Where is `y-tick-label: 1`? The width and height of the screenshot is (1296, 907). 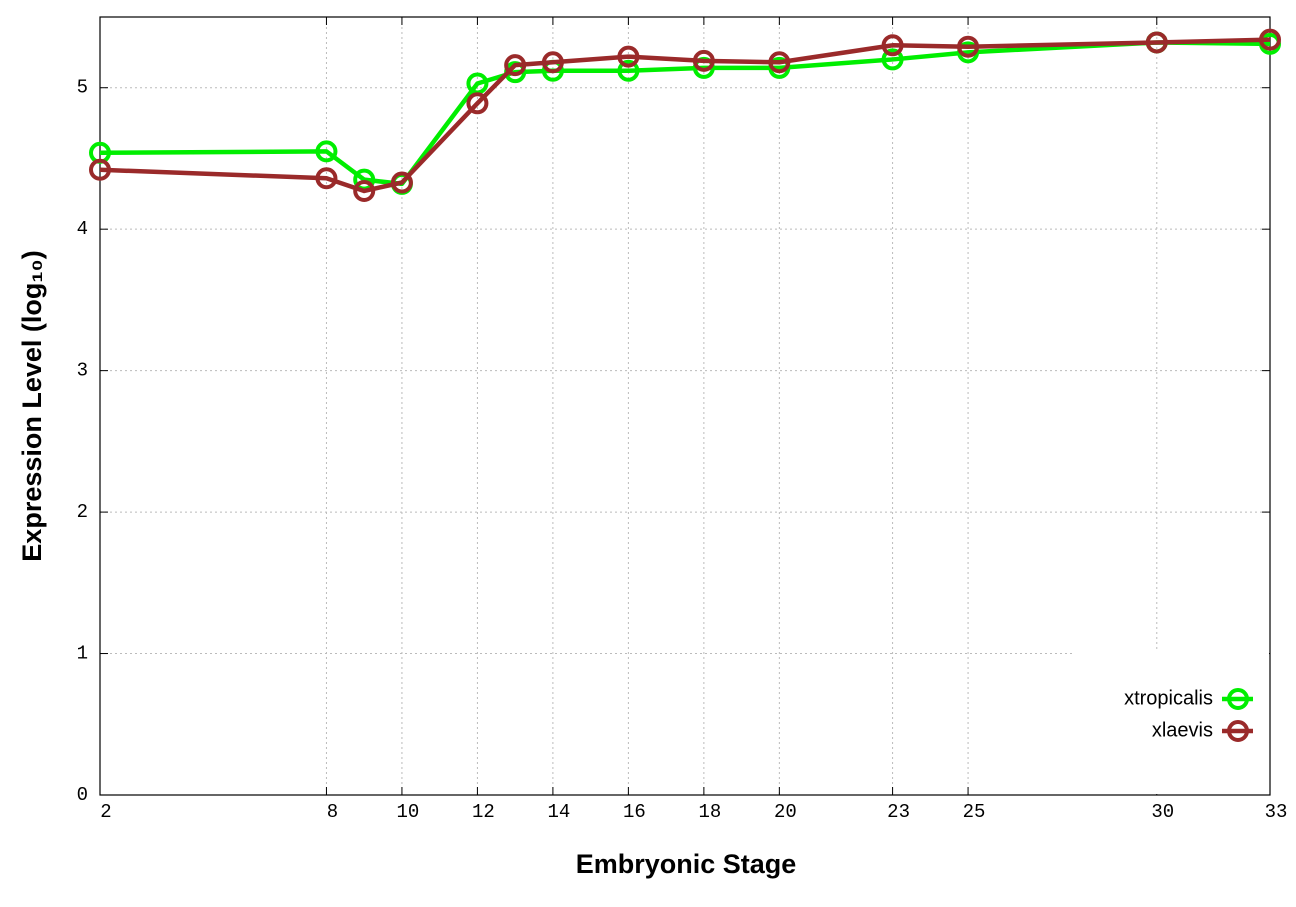 y-tick-label: 1 is located at coordinates (82, 654).